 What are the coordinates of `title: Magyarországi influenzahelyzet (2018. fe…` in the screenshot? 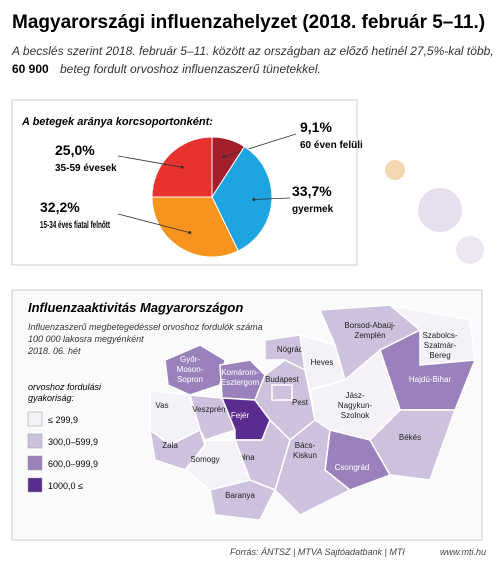 It's located at (248, 22).